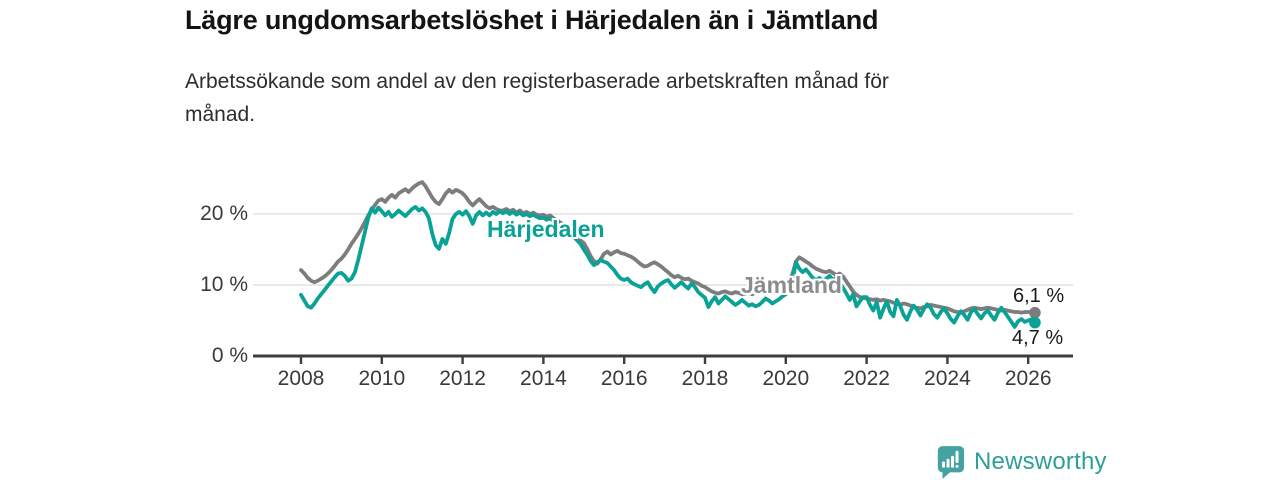  Describe the element at coordinates (1035, 312) in the screenshot. I see `series-end-dot-jämtland` at that location.